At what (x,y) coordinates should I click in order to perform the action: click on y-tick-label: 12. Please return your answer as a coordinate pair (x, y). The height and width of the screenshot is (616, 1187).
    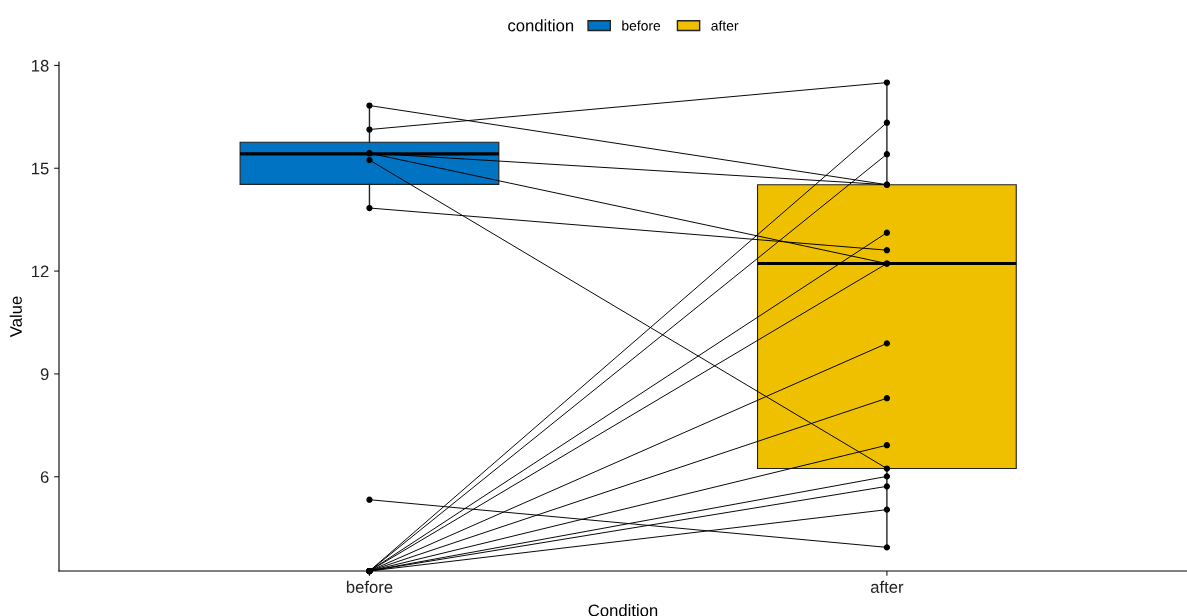
    Looking at the image, I should click on (40, 271).